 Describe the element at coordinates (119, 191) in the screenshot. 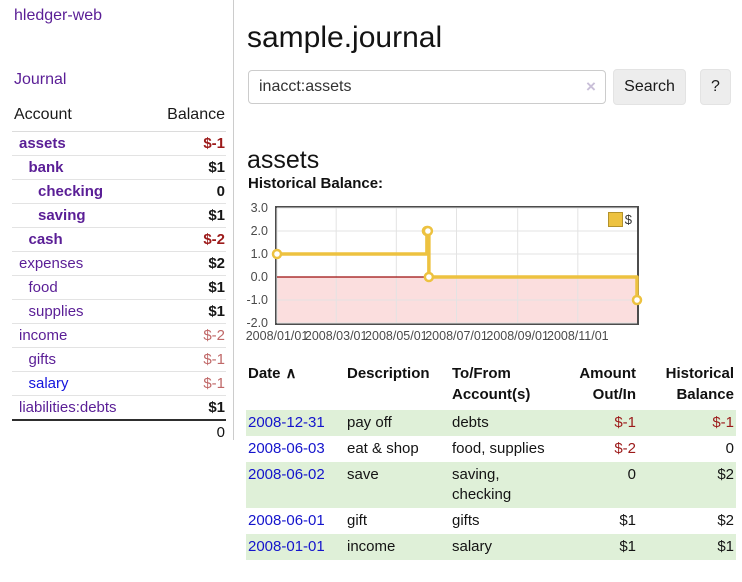

I see `account-row: checking 0` at that location.